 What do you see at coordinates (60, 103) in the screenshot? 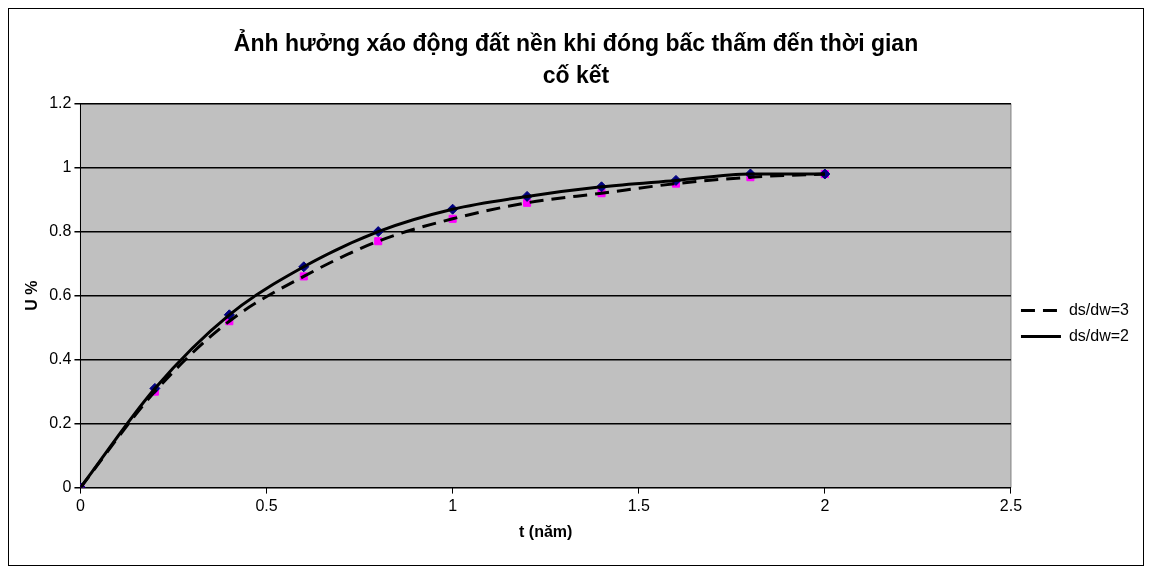
I see `y-tick-label: 1.2` at bounding box center [60, 103].